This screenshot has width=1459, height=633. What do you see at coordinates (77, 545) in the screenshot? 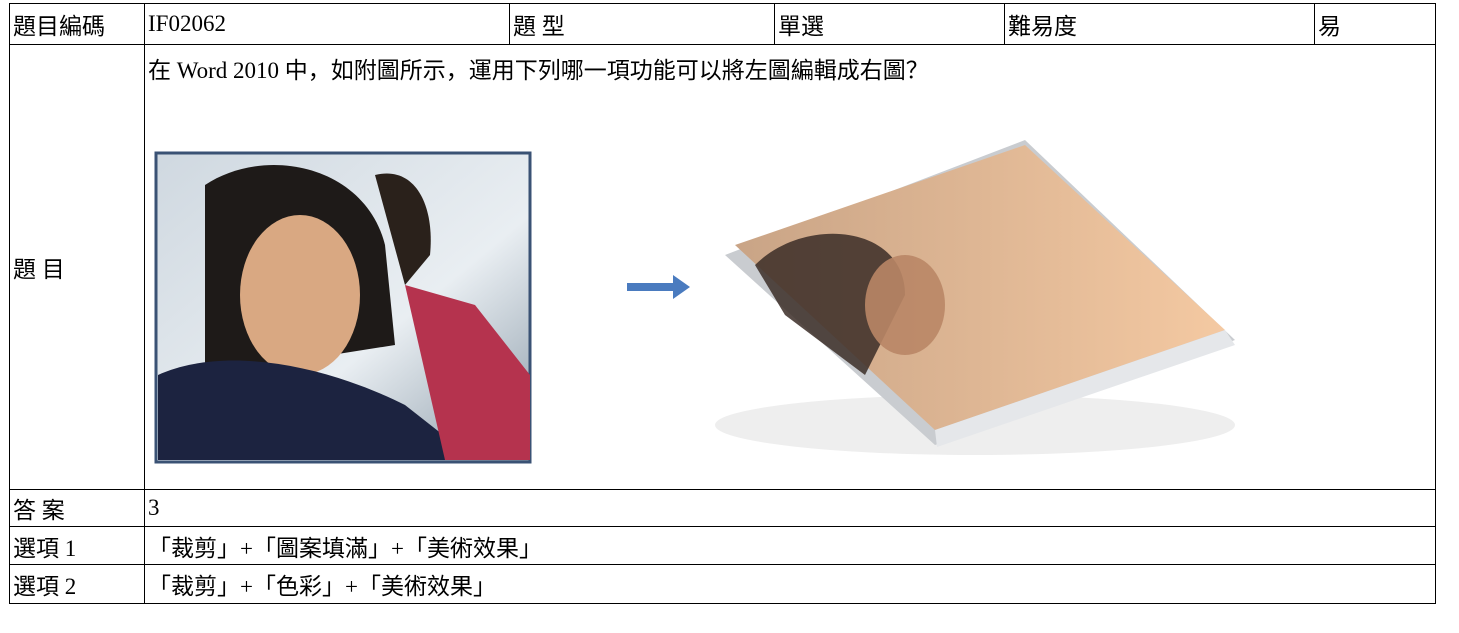
I see `cell-label: 選項 1` at bounding box center [77, 545].